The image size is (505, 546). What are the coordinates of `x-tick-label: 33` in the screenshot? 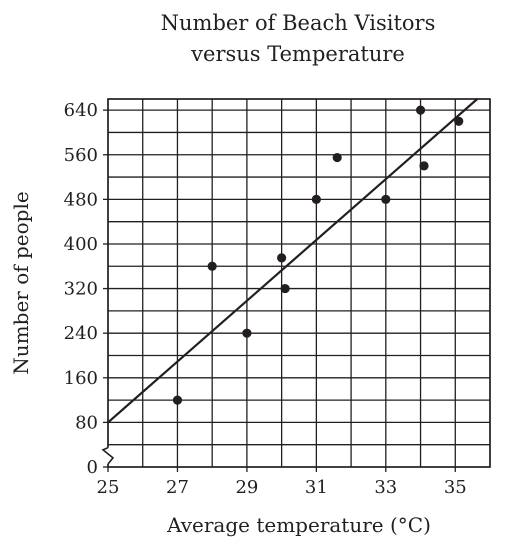 It's located at (385, 487).